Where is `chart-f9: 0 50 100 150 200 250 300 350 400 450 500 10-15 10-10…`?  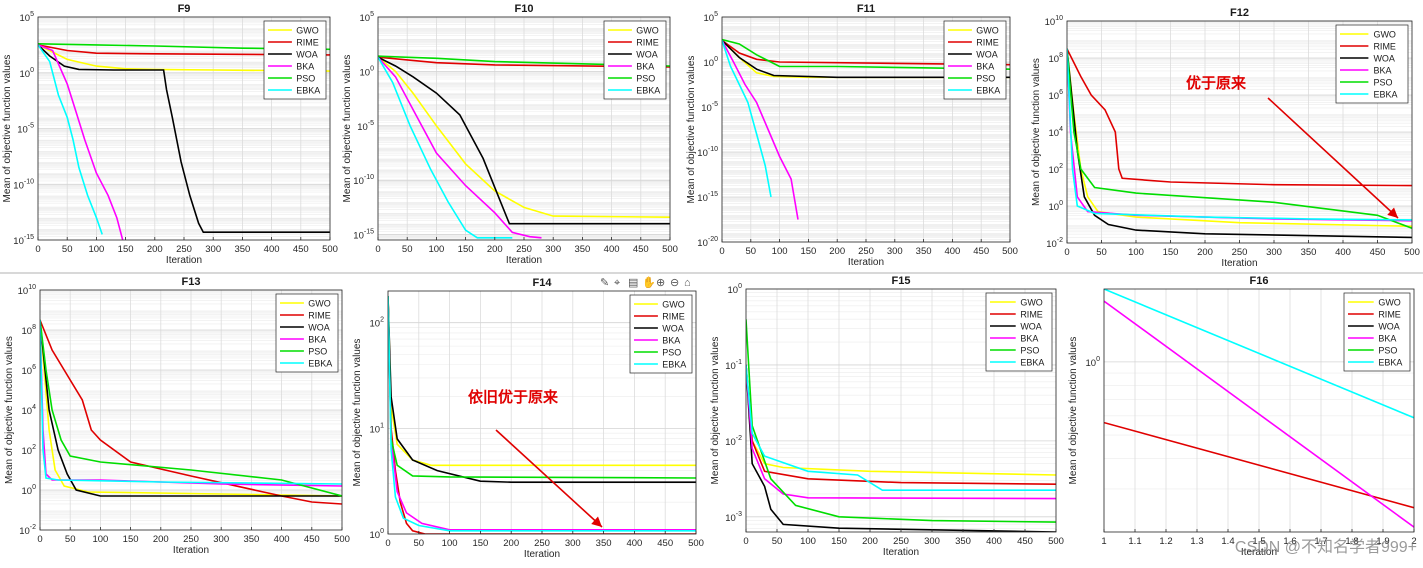 chart-f9: 0 50 100 150 200 250 300 350 400 450 500 10-15 10-10… is located at coordinates (170, 134).